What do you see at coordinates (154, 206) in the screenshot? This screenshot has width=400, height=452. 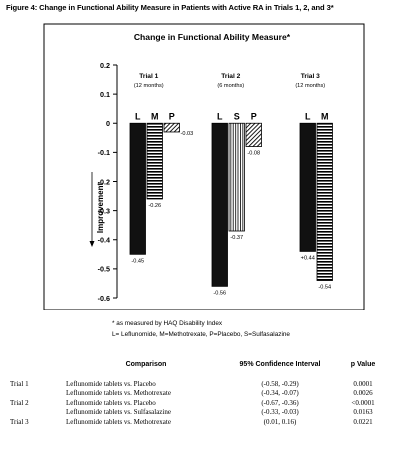 I see `bar-value-label: -0.26` at bounding box center [154, 206].